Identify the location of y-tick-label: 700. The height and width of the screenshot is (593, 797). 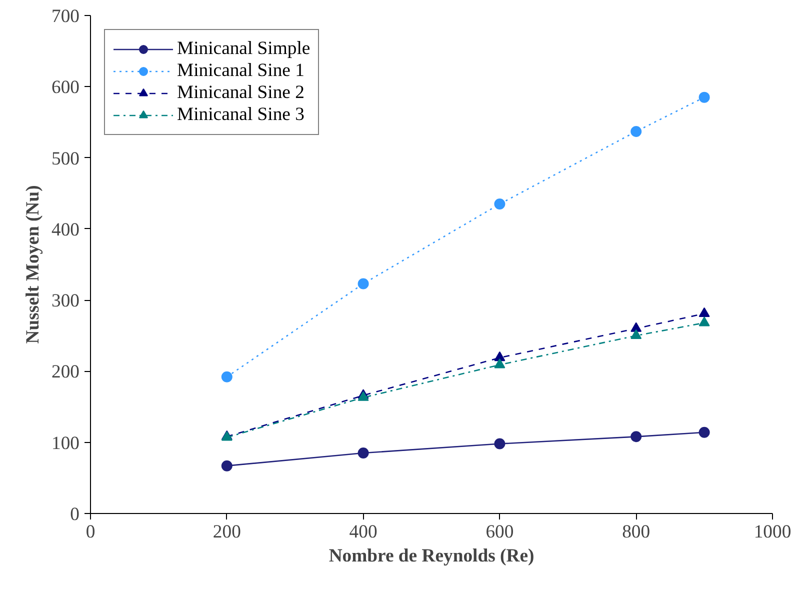
(66, 16).